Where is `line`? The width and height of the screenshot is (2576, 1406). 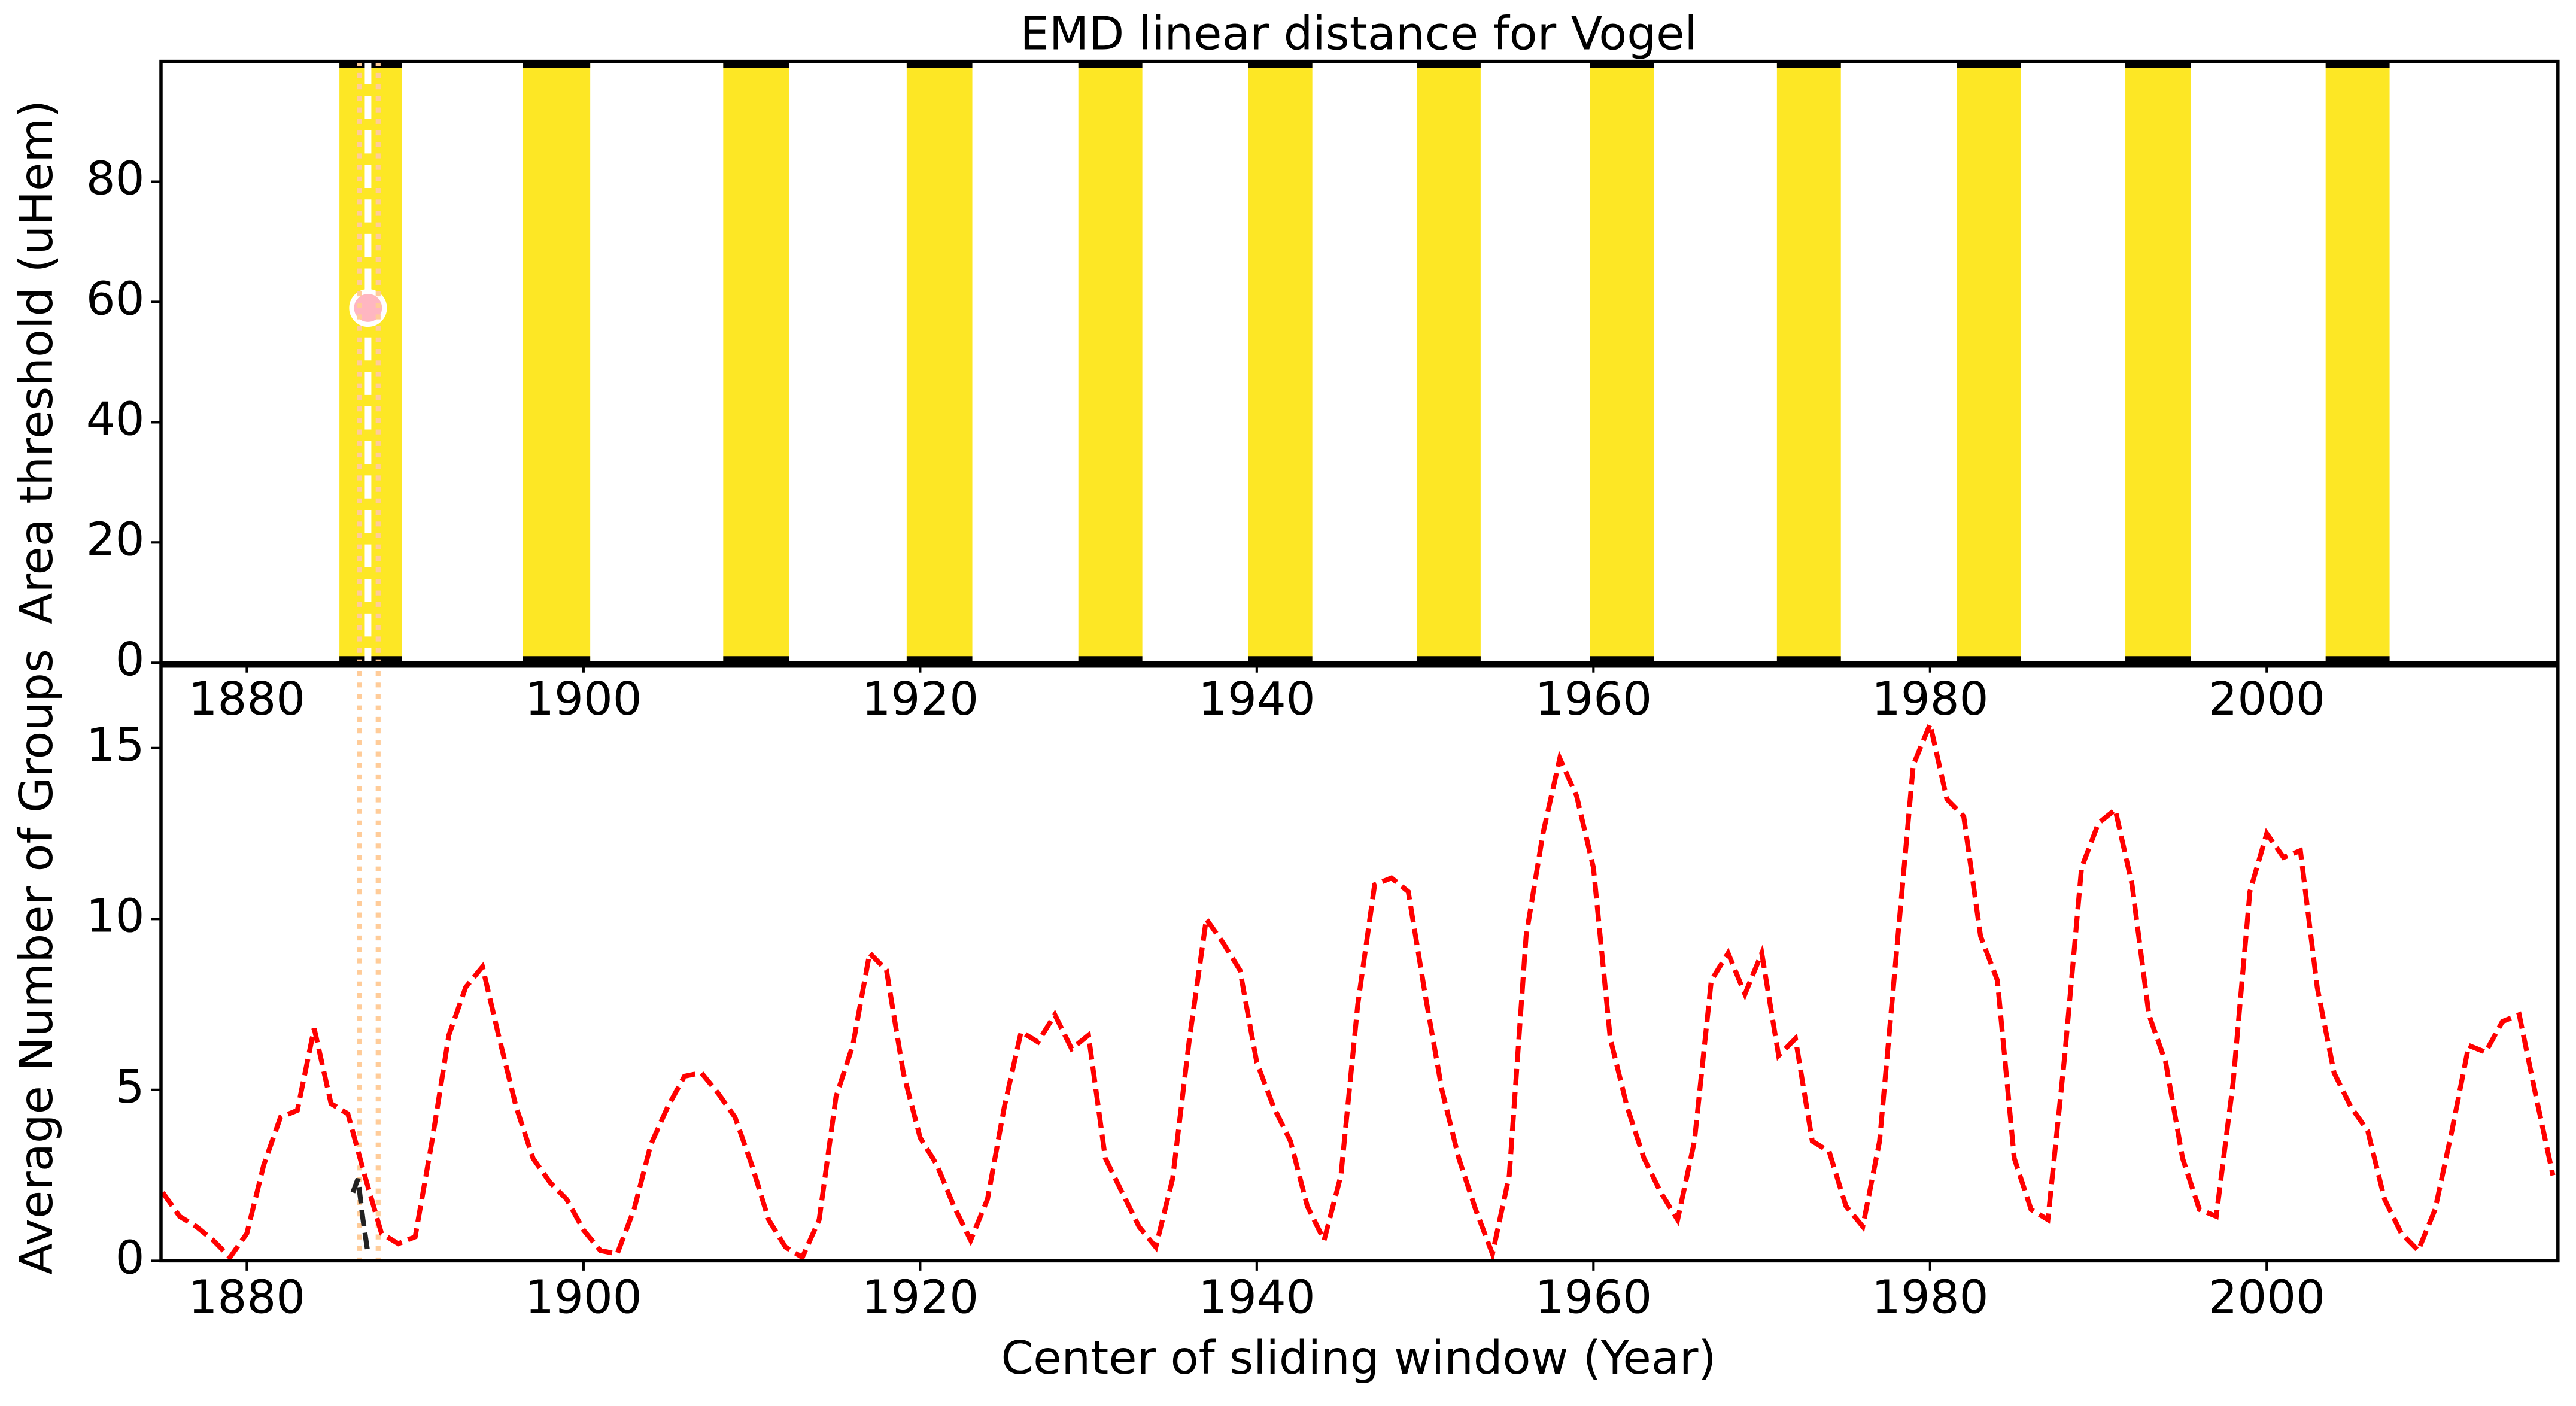
line is located at coordinates (360, 1216).